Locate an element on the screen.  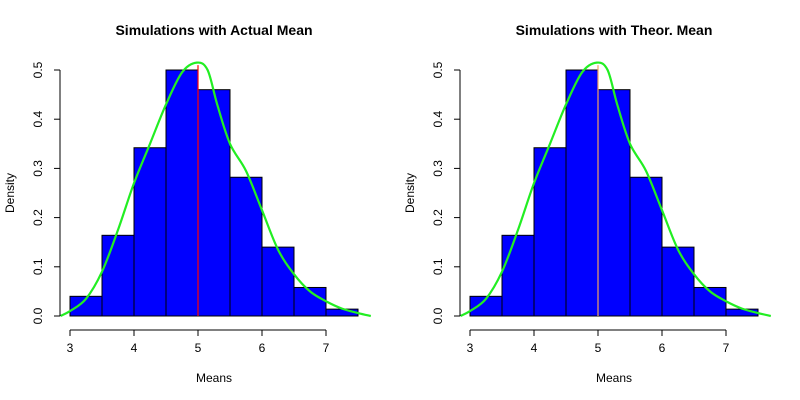
chart-title: Simulations with Actual Mean is located at coordinates (213, 30).